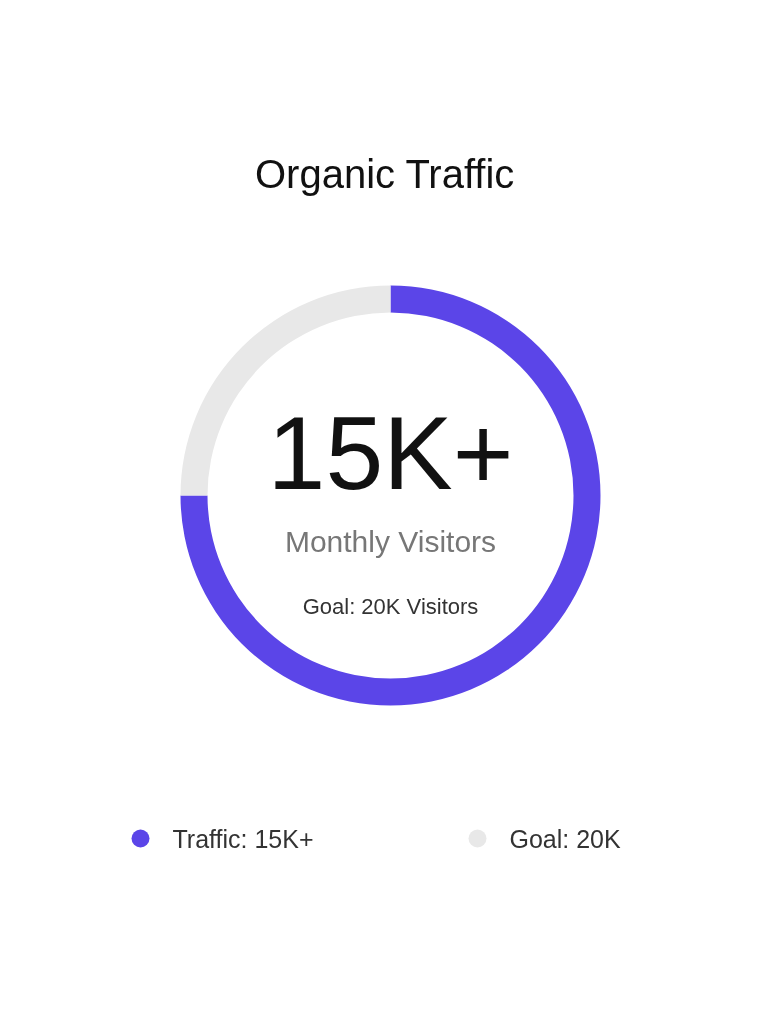 The height and width of the screenshot is (1024, 769). Describe the element at coordinates (390, 541) in the screenshot. I see `text: Monthly Visitors` at that location.